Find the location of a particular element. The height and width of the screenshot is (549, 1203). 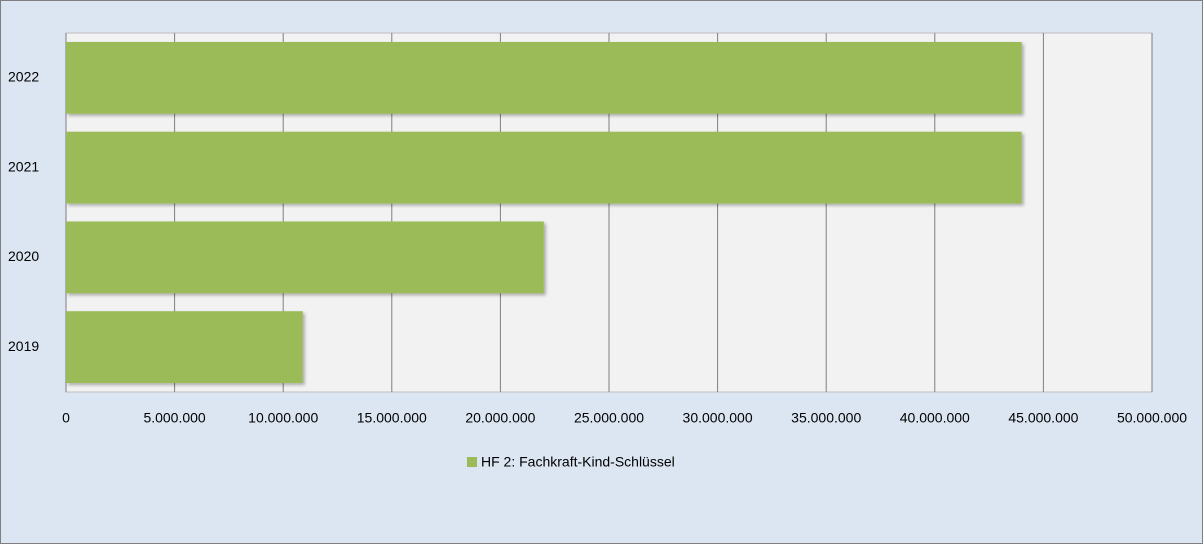

x-tick-label: 25.000.000 is located at coordinates (609, 418).